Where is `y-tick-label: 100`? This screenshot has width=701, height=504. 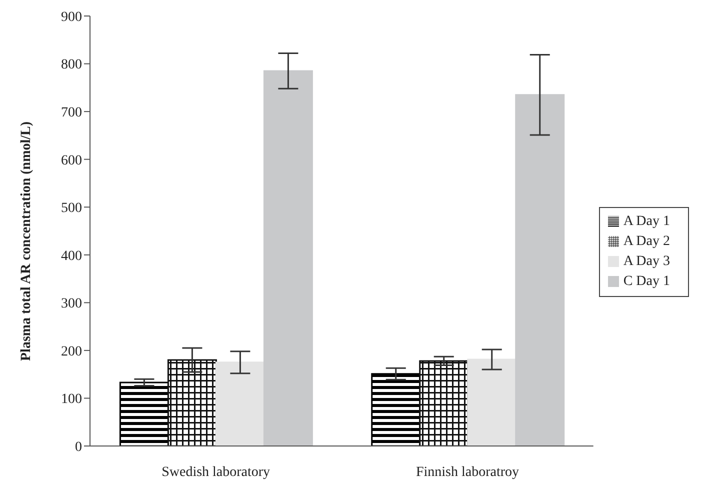
y-tick-label: 100 is located at coordinates (71, 400).